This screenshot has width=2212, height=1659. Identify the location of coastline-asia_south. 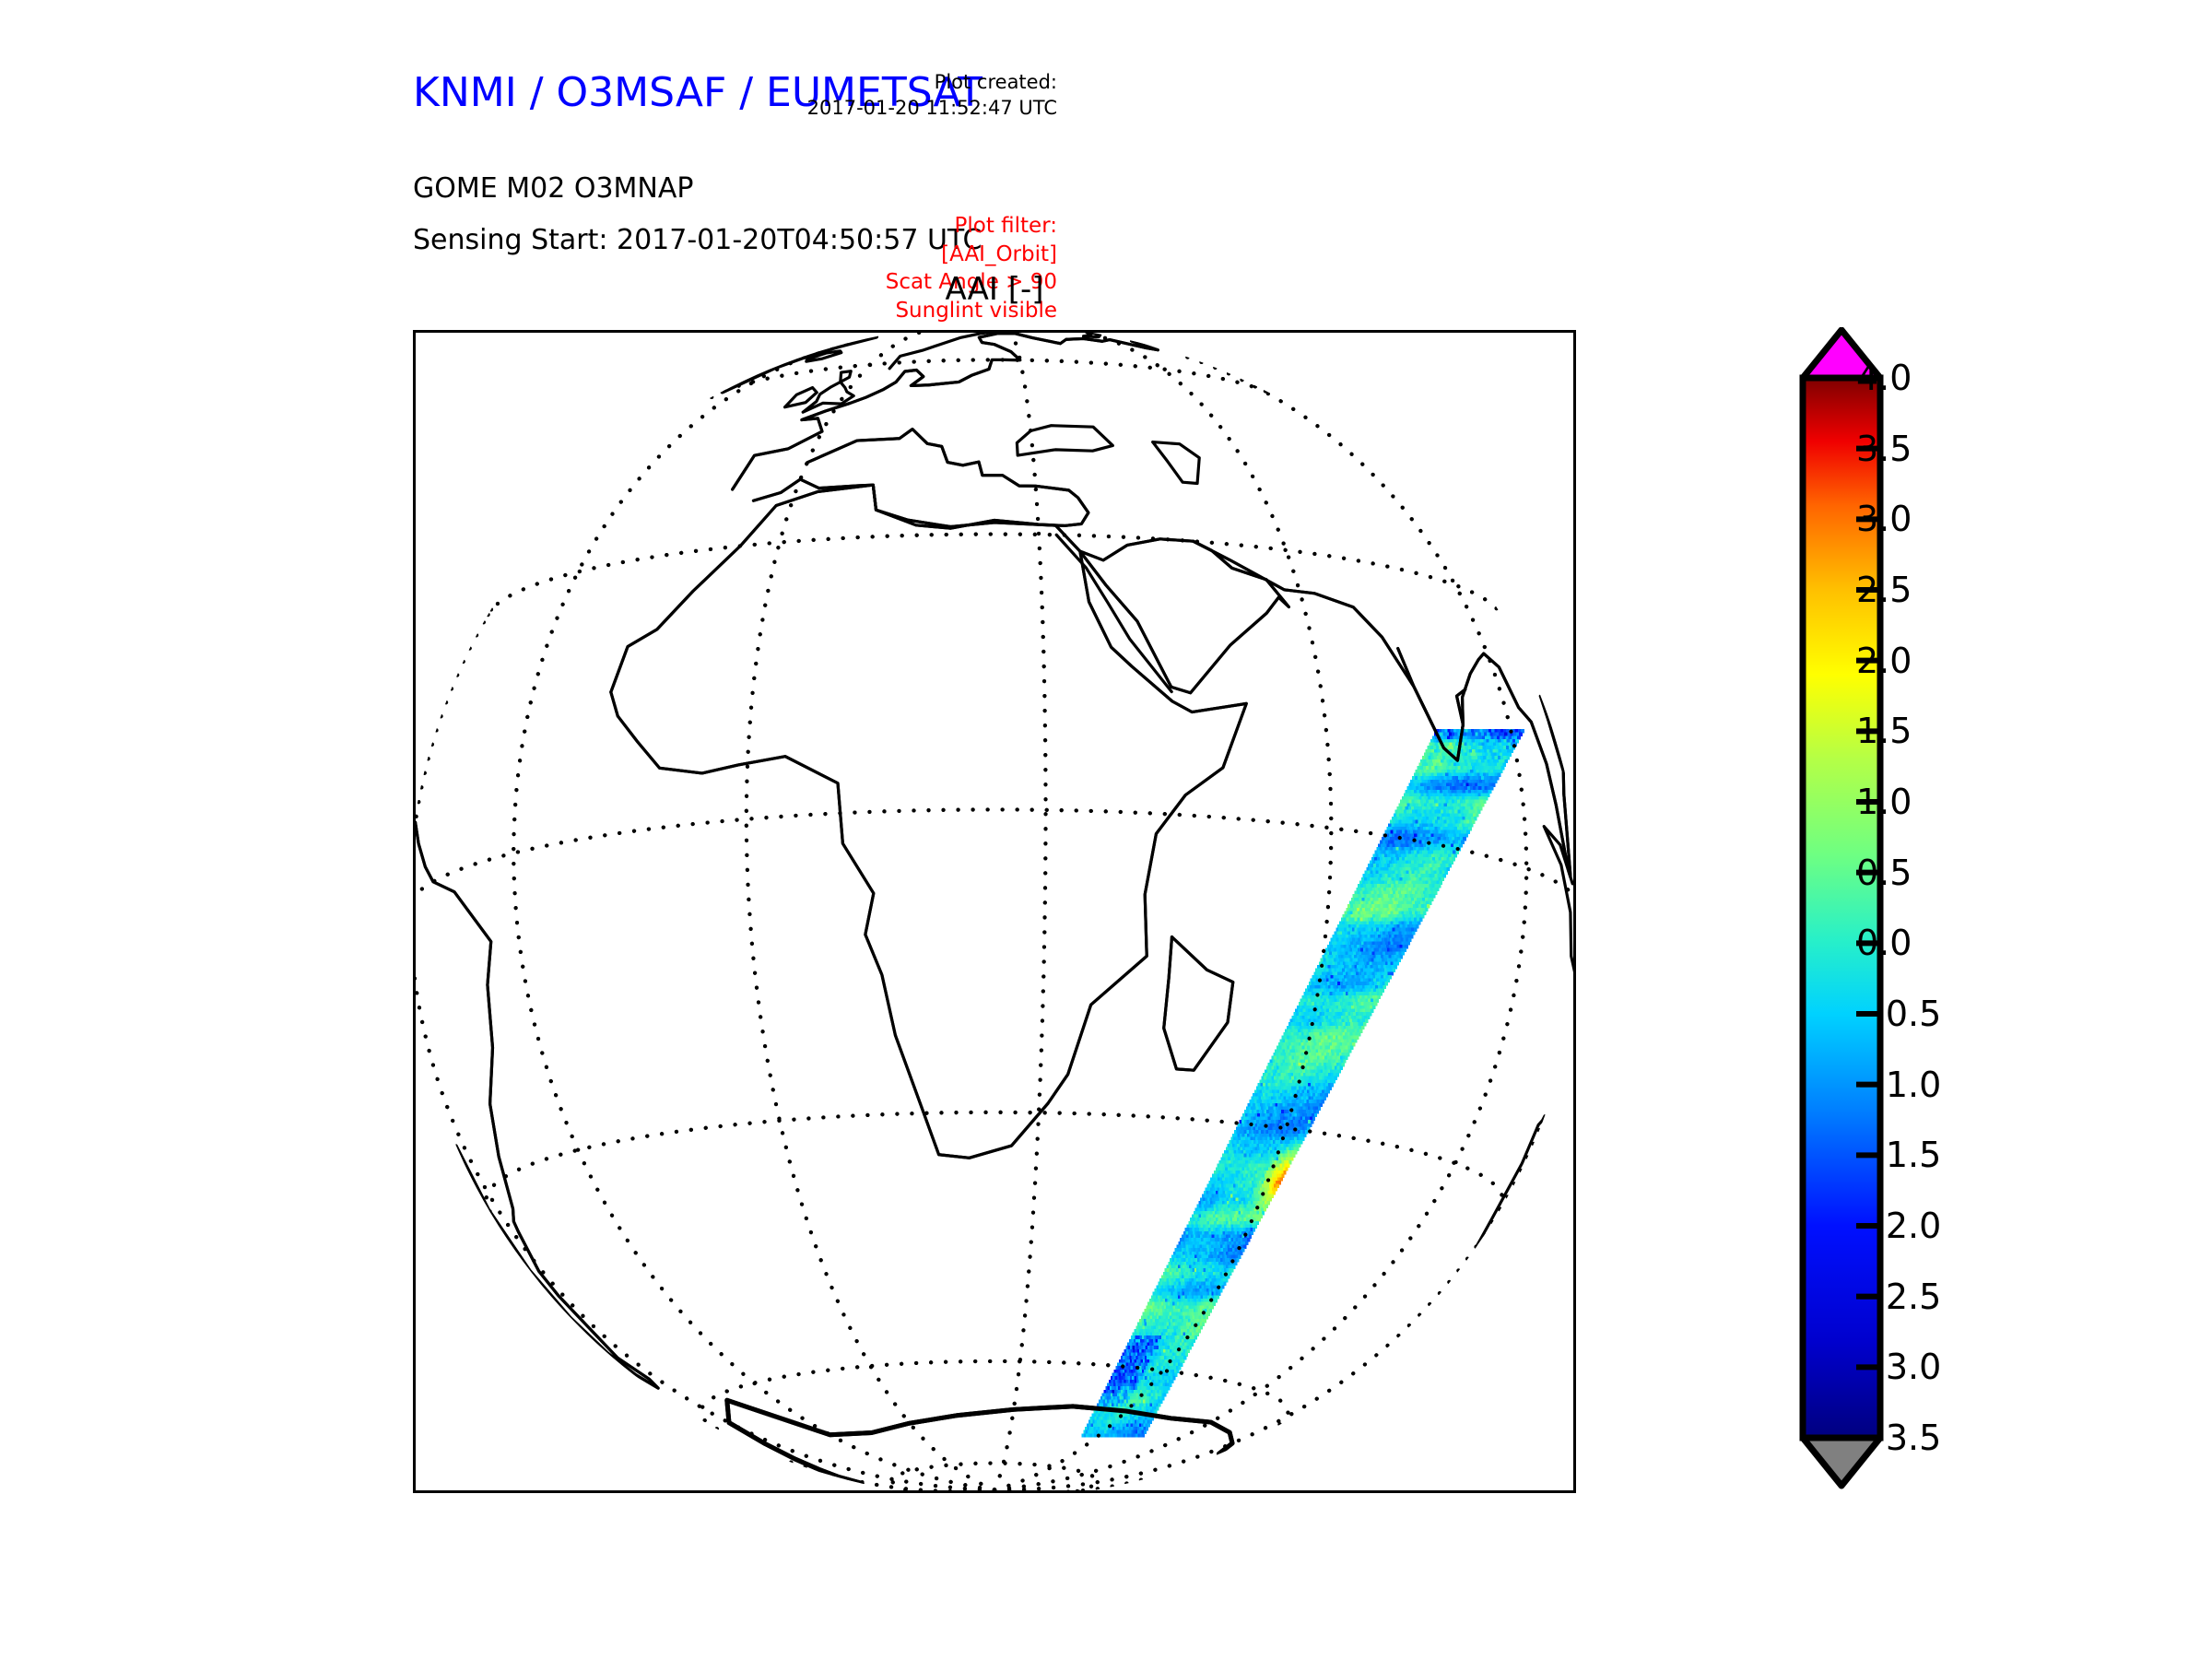
(1381, 709).